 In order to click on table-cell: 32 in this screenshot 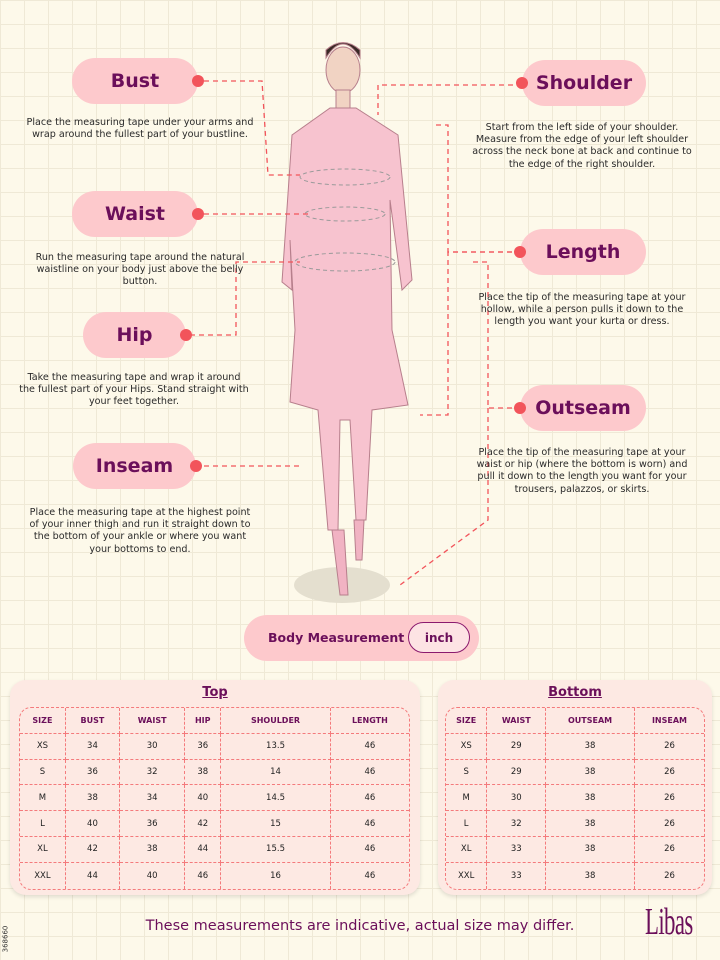, I will do `click(153, 772)`.